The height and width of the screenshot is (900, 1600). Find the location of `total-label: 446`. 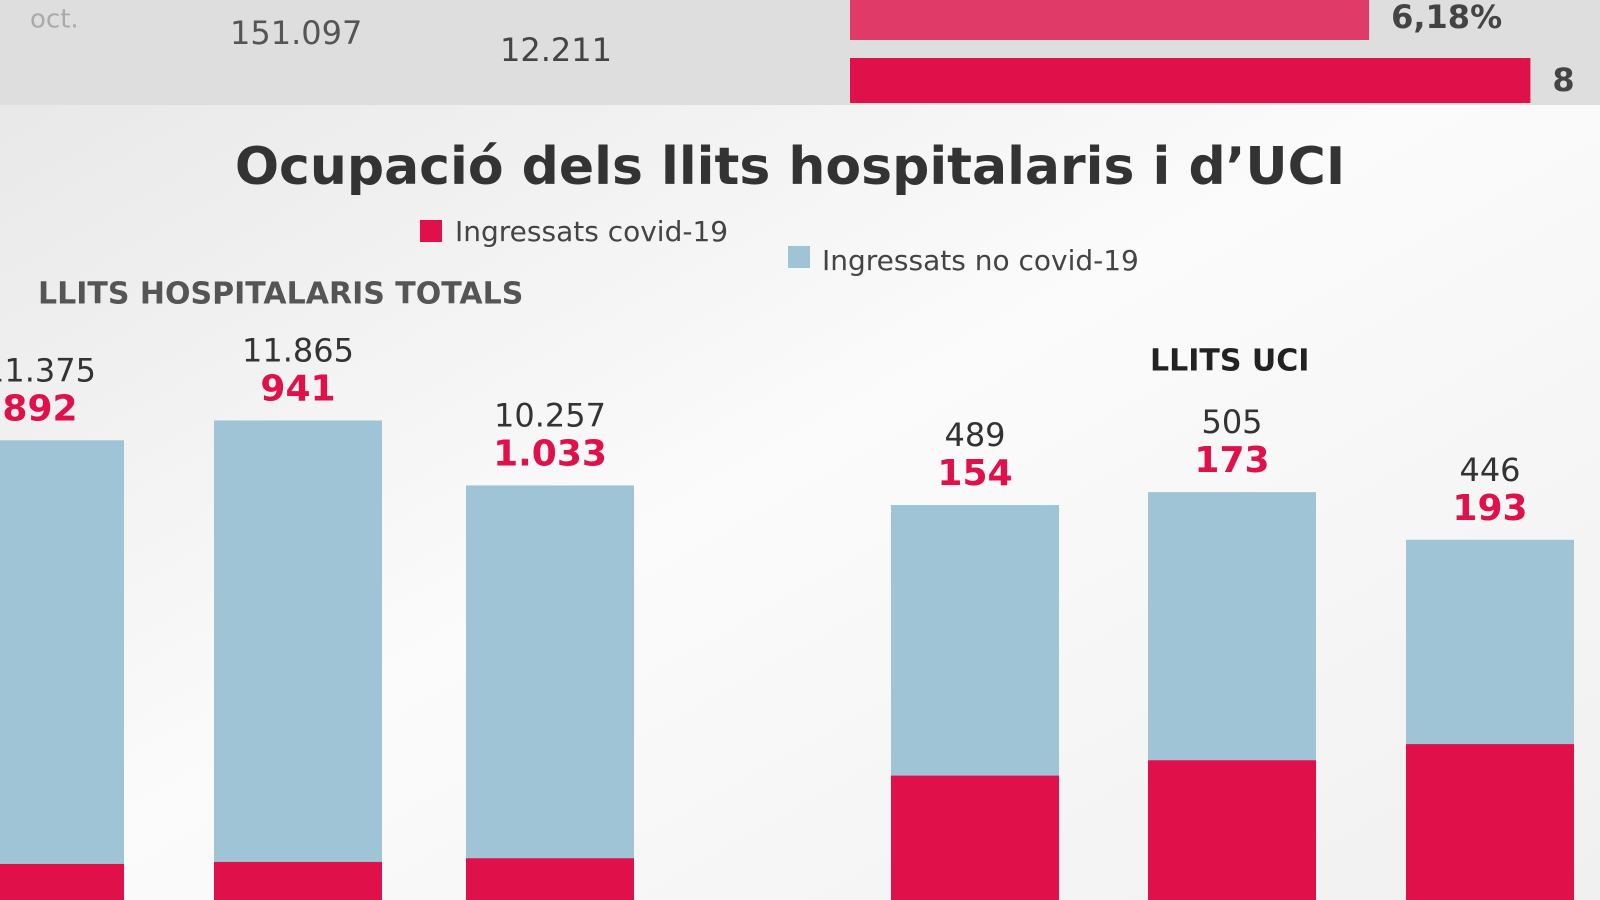

total-label: 446 is located at coordinates (1489, 470).